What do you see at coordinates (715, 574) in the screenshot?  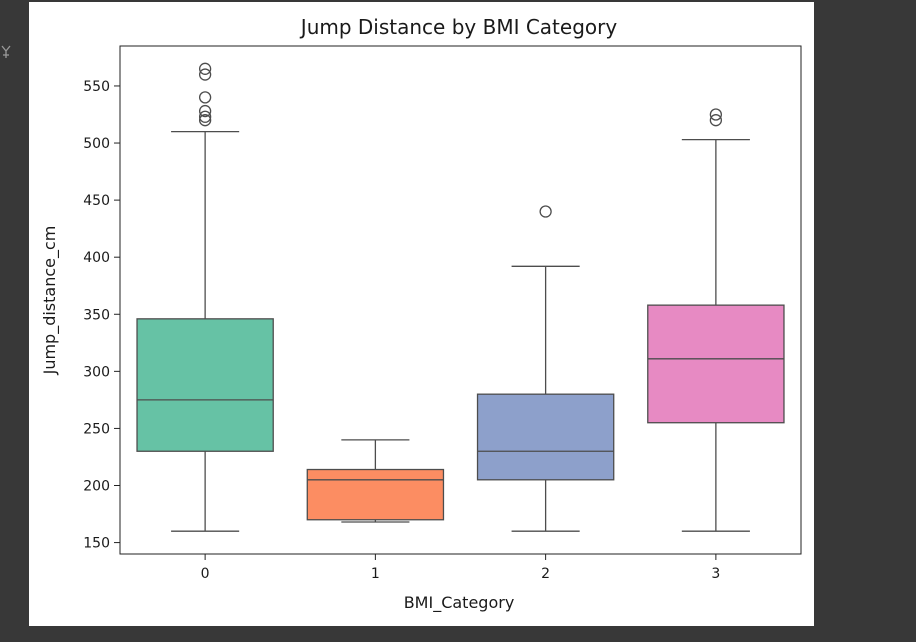 I see `x-tick-label: 3` at bounding box center [715, 574].